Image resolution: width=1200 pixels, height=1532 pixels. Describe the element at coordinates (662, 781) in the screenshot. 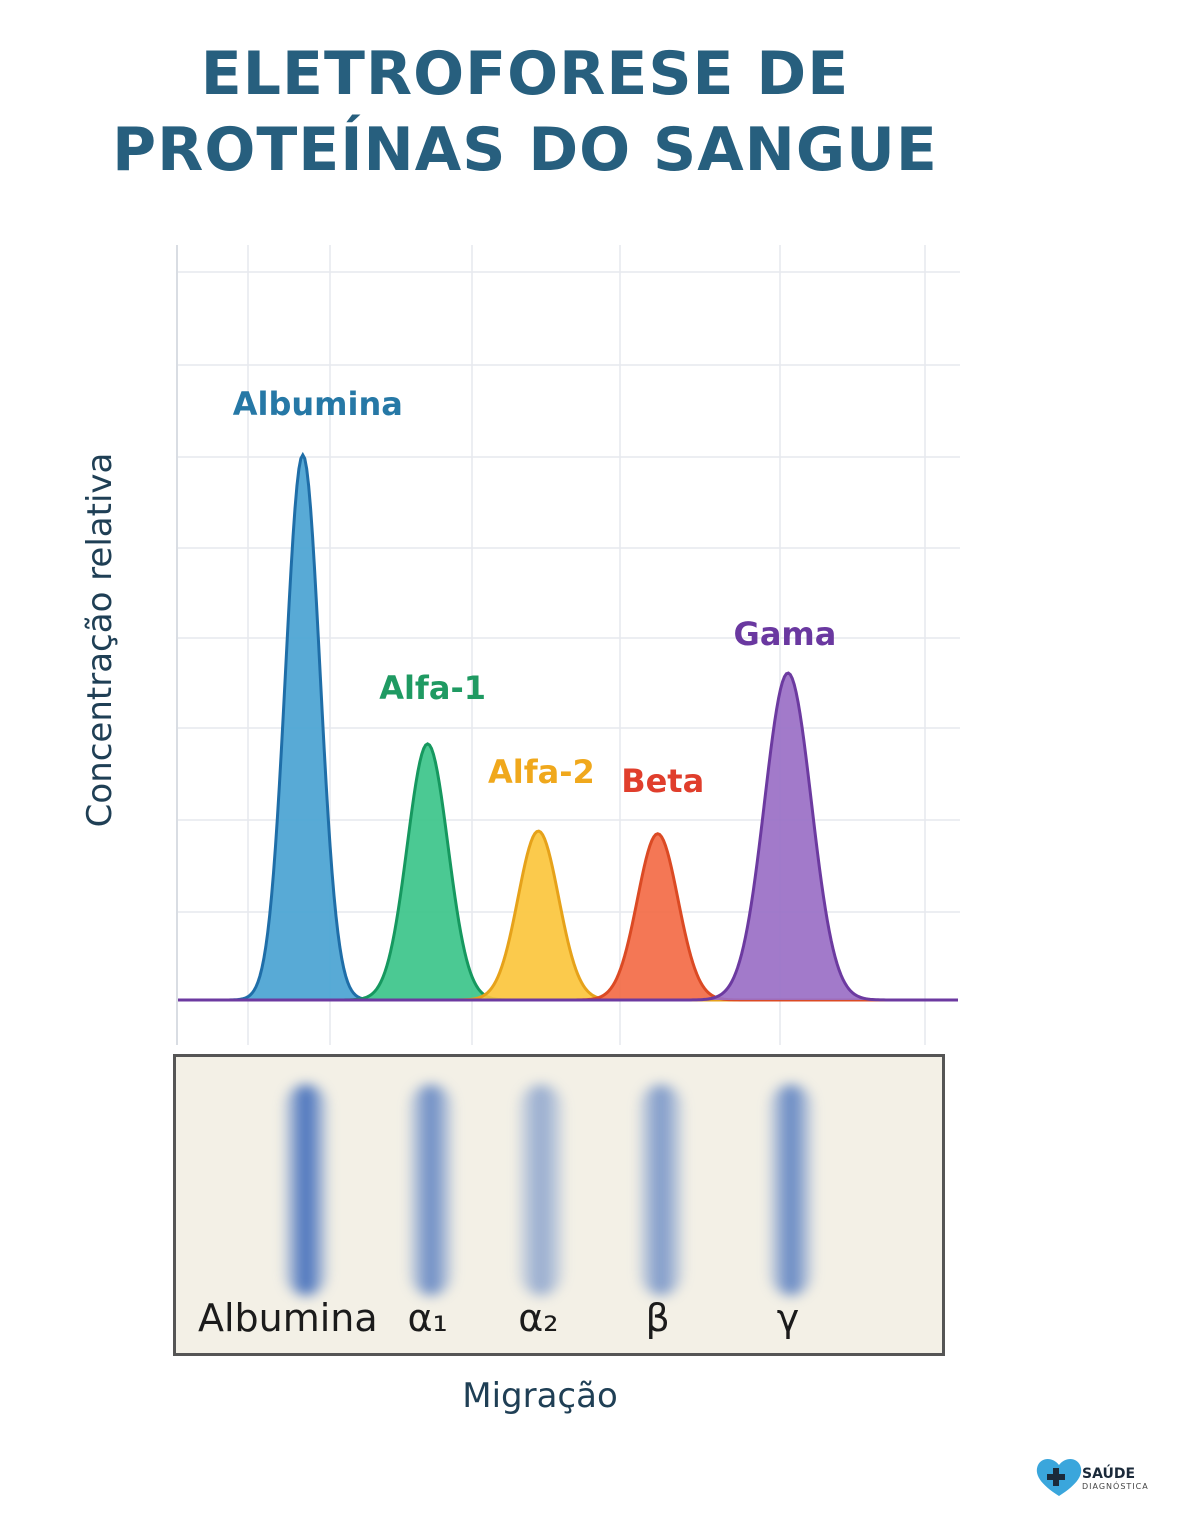

I see `peak-label-beta: Beta` at that location.